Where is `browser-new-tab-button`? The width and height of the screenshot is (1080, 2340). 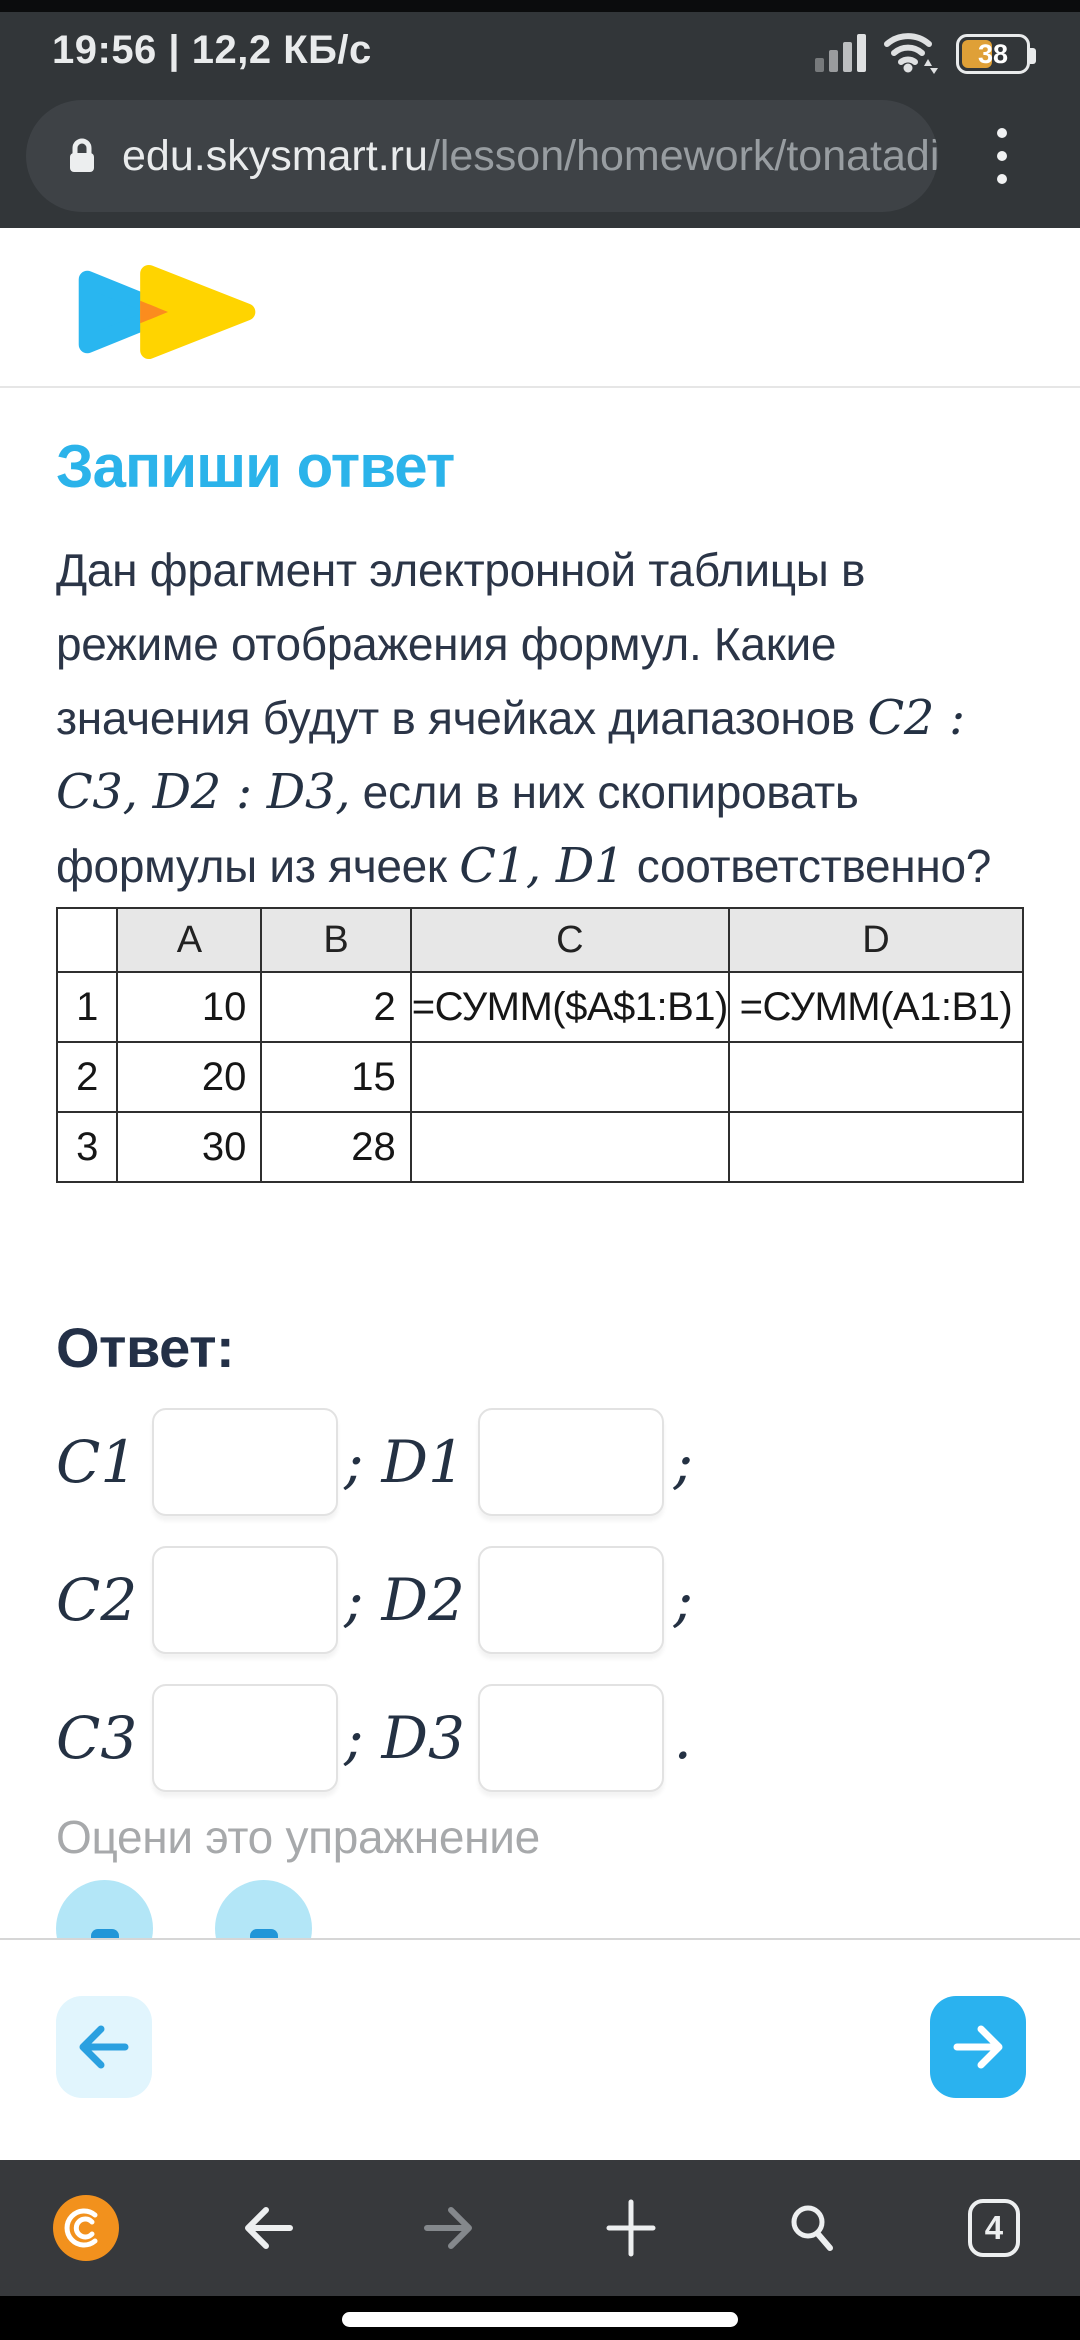
browser-new-tab-button is located at coordinates (631, 2228).